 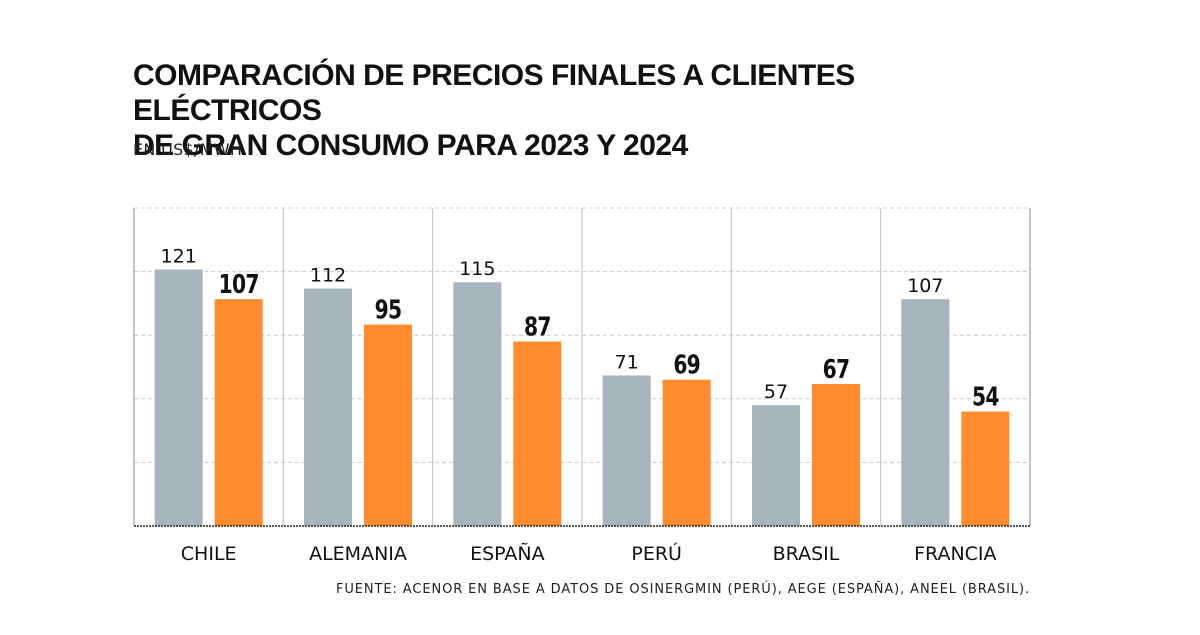 I want to click on category-label: ESPAÑA, so click(x=507, y=553).